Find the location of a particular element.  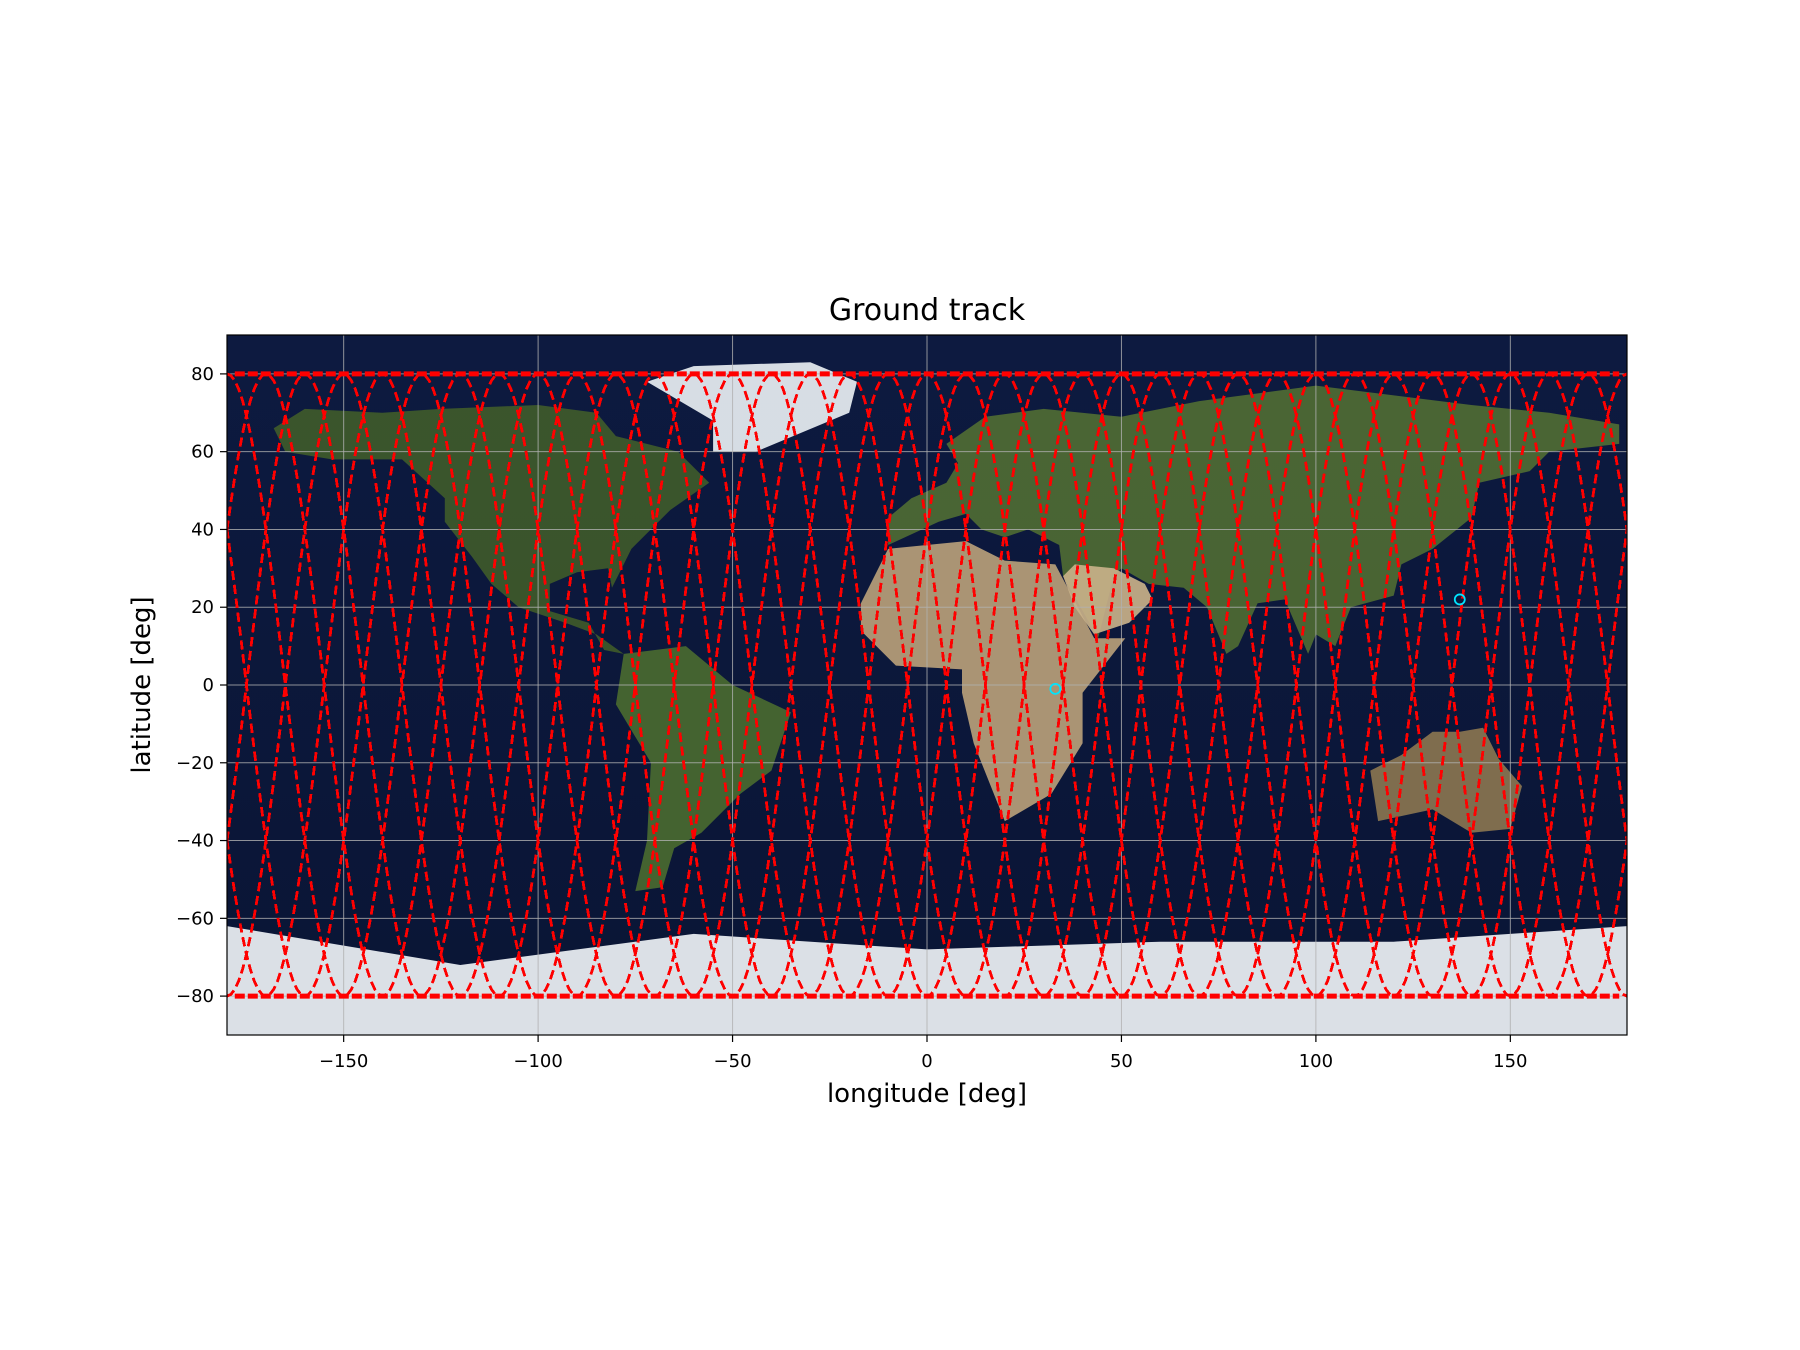

chart-title: Ground track is located at coordinates (927, 310).